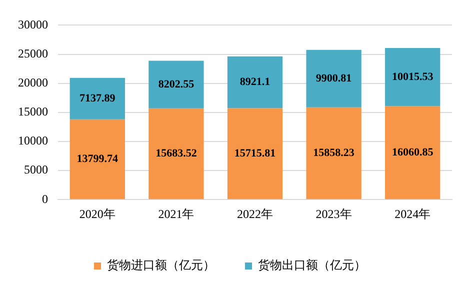 This screenshot has height=290, width=474. I want to click on data-label: 10015.53, so click(413, 76).